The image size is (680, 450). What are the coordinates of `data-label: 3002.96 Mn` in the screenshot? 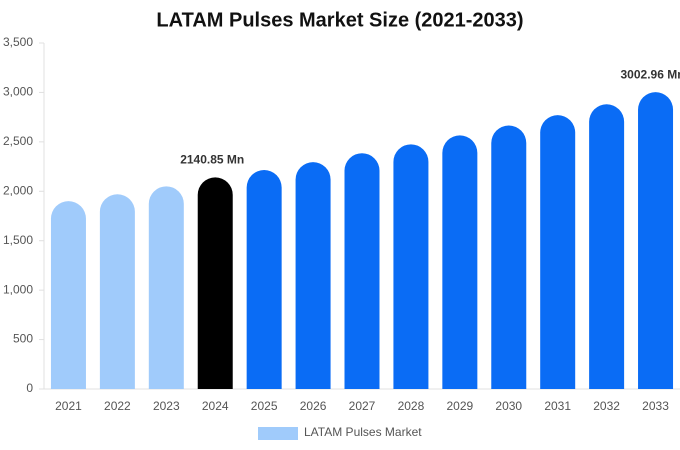 It's located at (650, 74).